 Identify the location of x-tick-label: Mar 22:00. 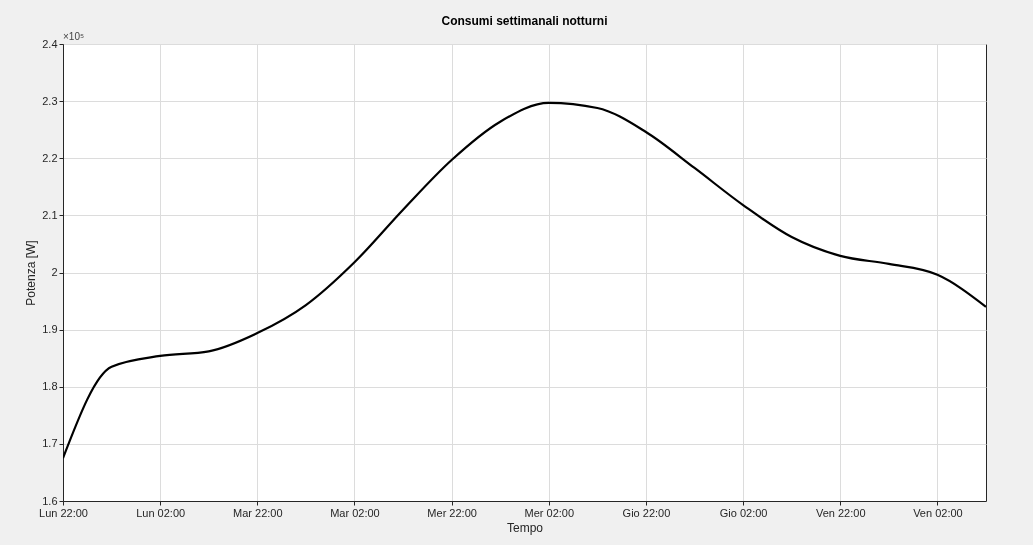
(258, 512).